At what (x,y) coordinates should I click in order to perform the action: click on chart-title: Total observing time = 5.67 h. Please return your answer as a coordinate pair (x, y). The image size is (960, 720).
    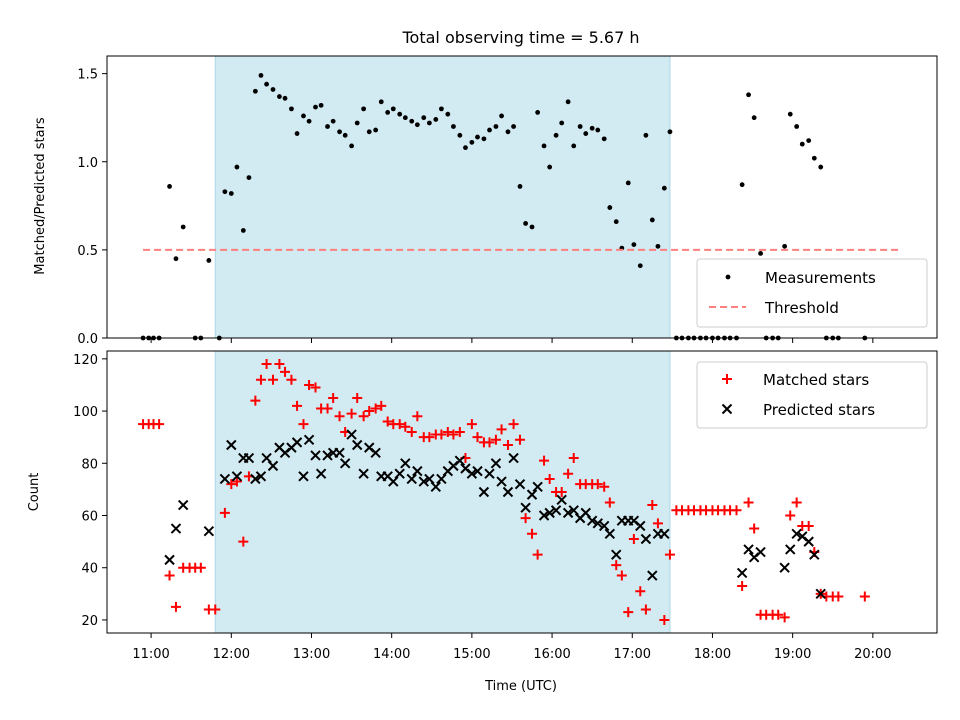
    Looking at the image, I should click on (520, 37).